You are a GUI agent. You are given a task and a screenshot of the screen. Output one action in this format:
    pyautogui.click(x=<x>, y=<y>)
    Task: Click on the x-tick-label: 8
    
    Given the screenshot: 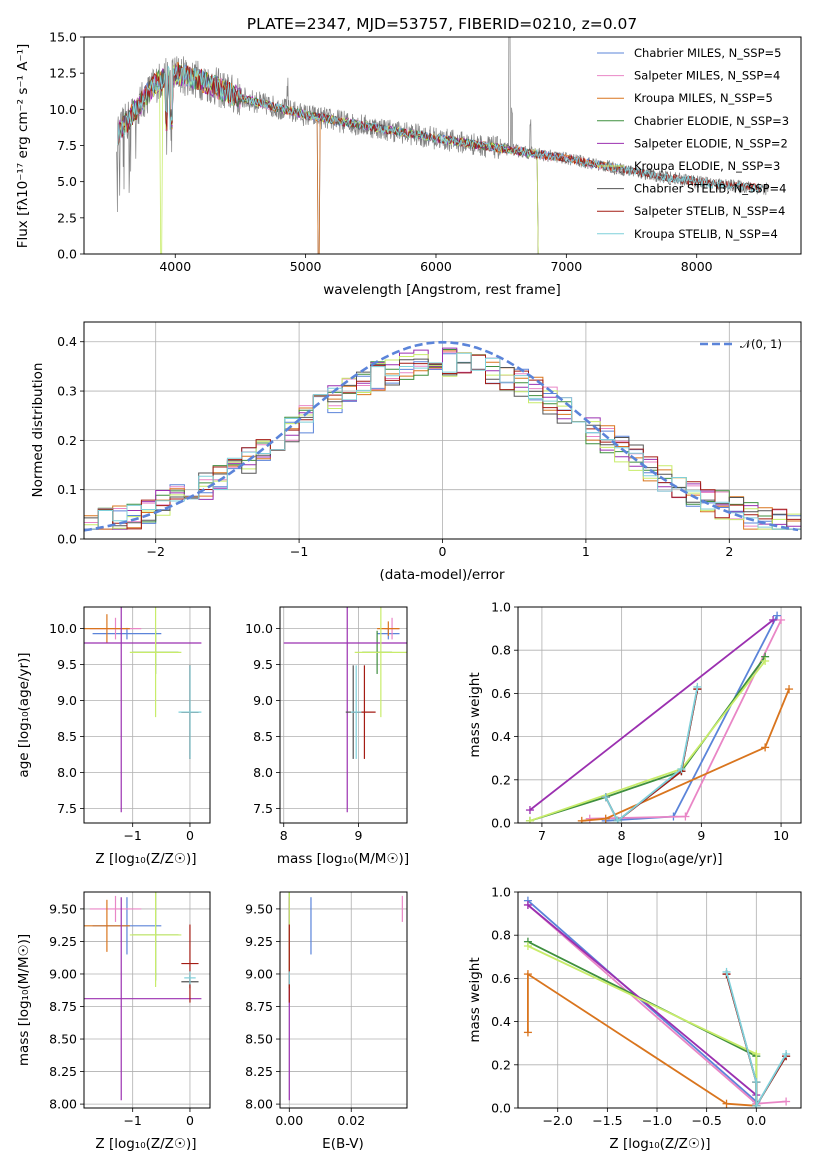 What is the action you would take?
    pyautogui.click(x=622, y=835)
    